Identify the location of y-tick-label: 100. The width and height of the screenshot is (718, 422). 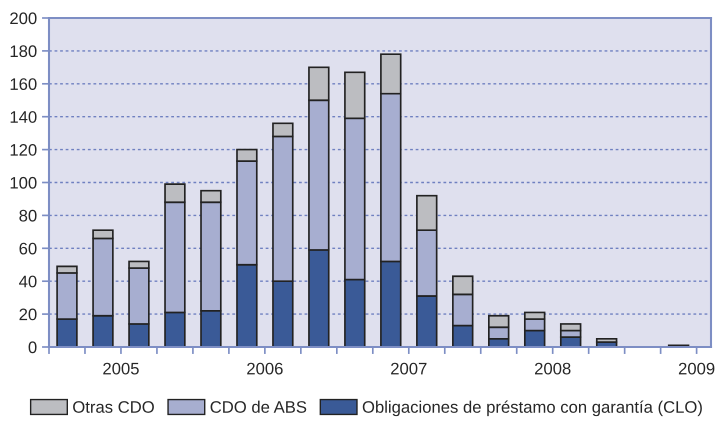
(23, 182).